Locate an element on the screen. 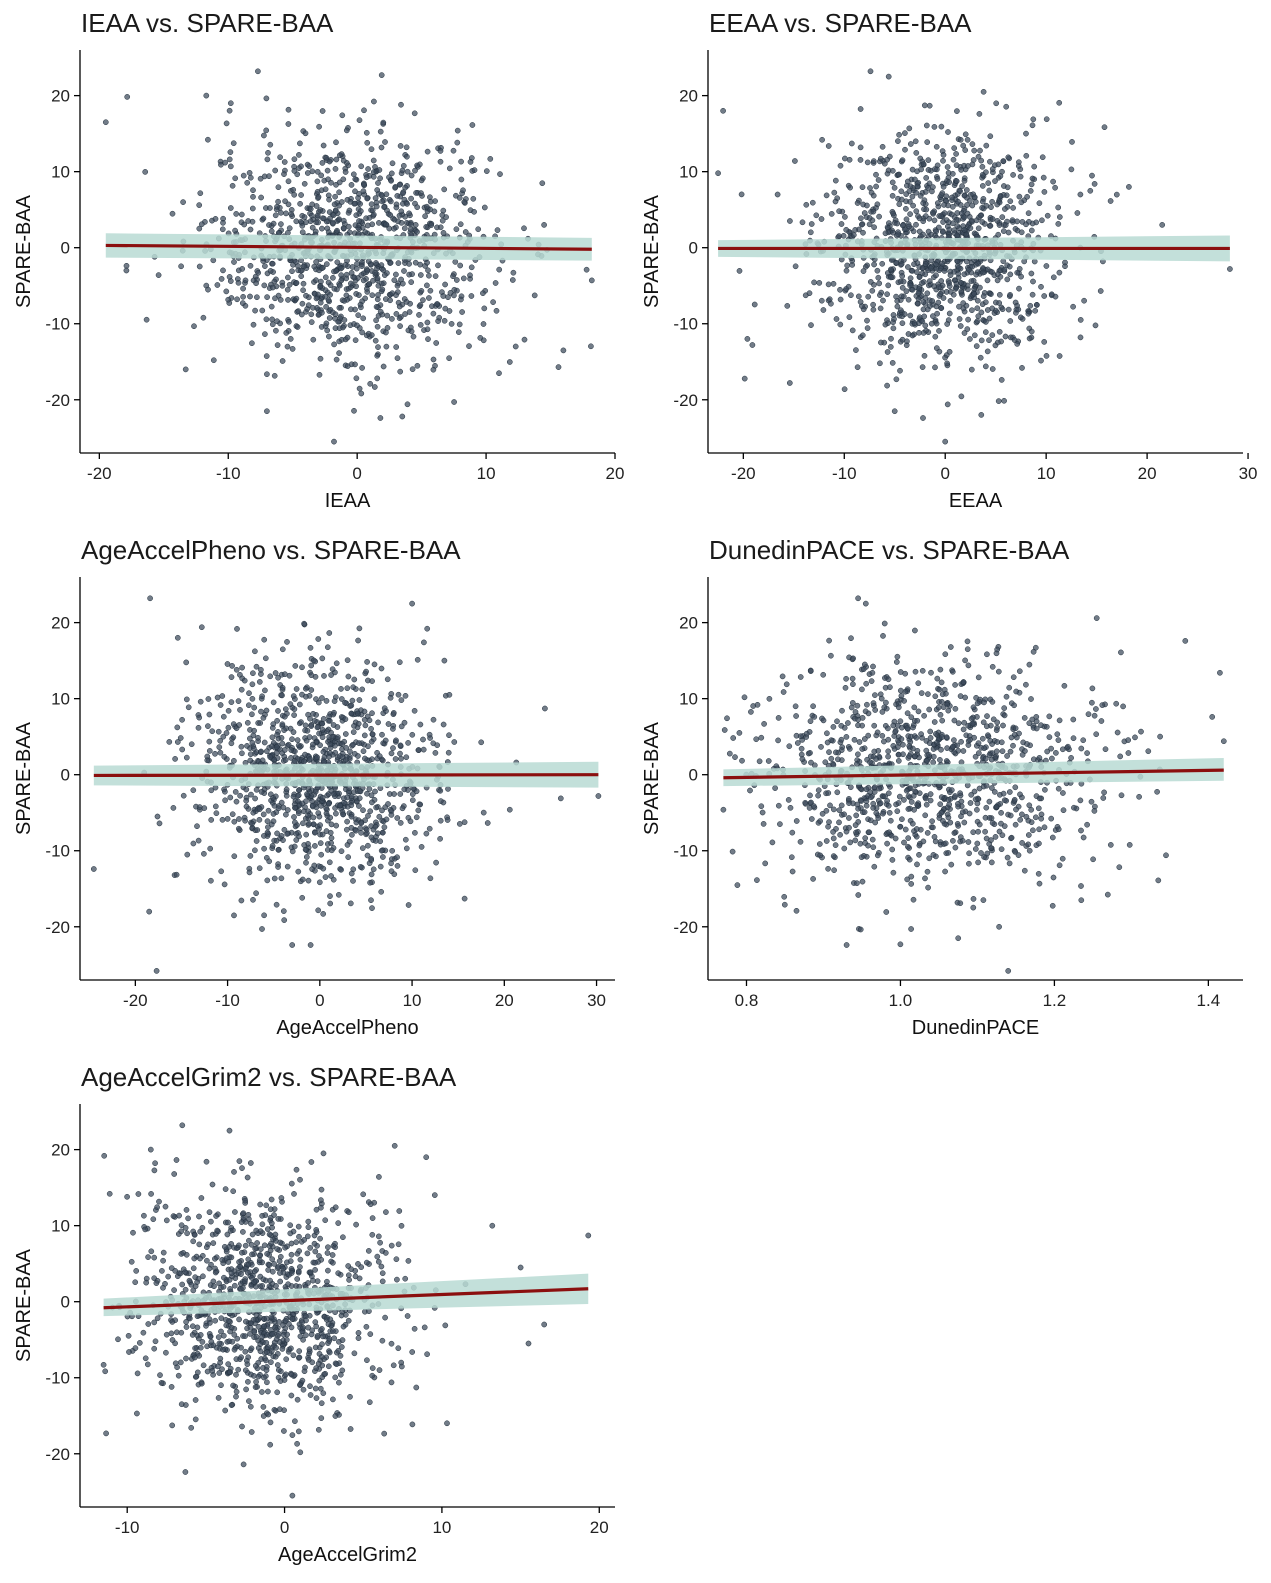 Image resolution: width=1271 pixels, height=1583 pixels. x-tick-label: 1.2 is located at coordinates (1055, 1000).